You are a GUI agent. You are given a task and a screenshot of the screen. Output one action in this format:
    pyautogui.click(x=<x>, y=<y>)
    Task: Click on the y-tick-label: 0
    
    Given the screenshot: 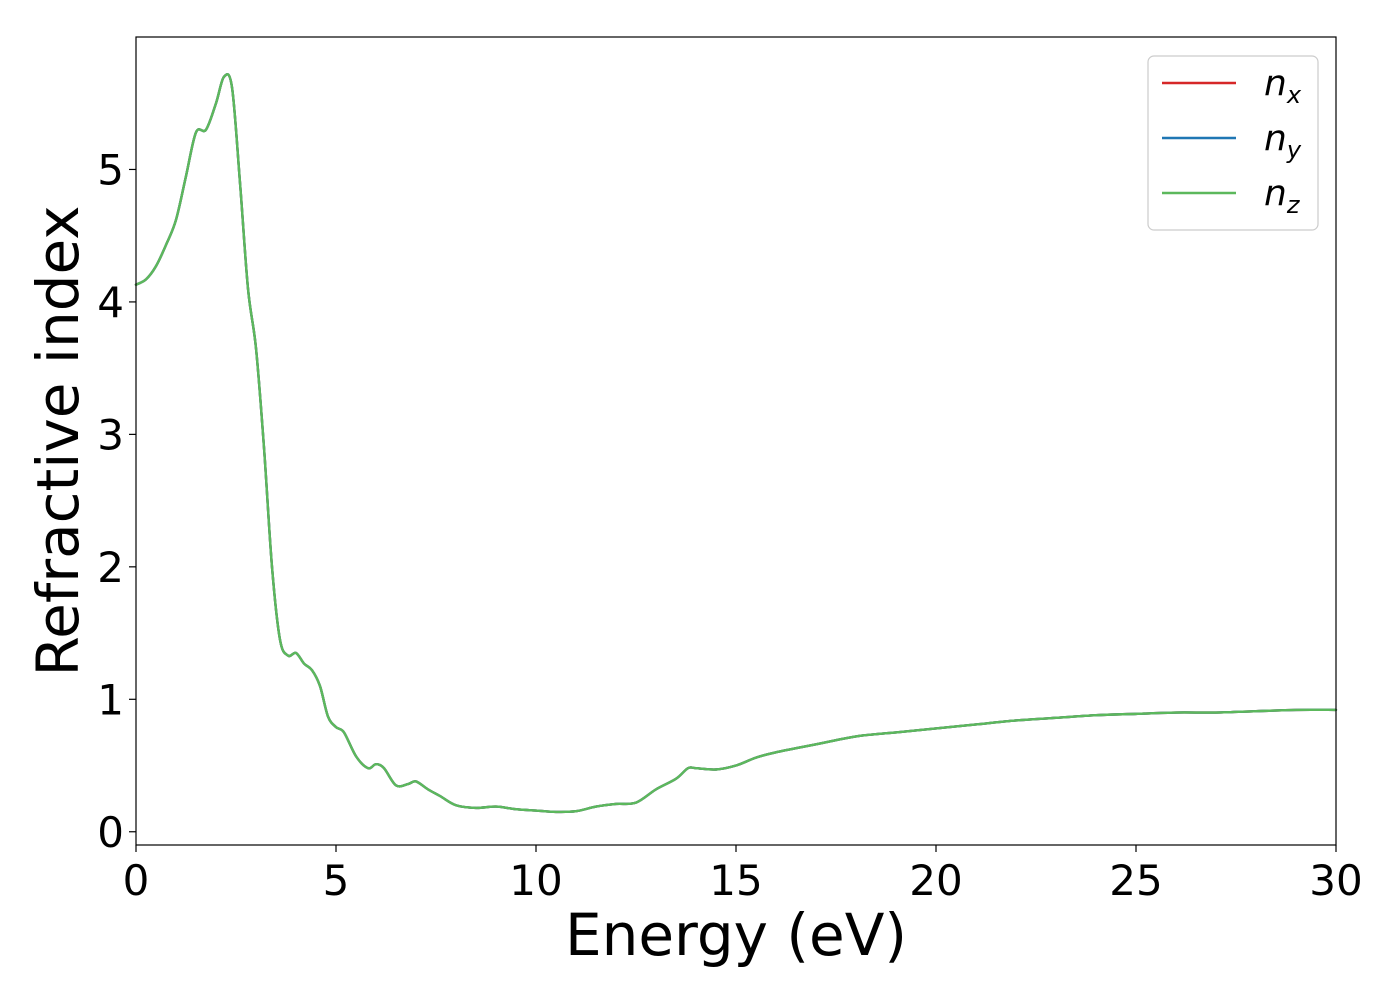 What is the action you would take?
    pyautogui.click(x=110, y=832)
    